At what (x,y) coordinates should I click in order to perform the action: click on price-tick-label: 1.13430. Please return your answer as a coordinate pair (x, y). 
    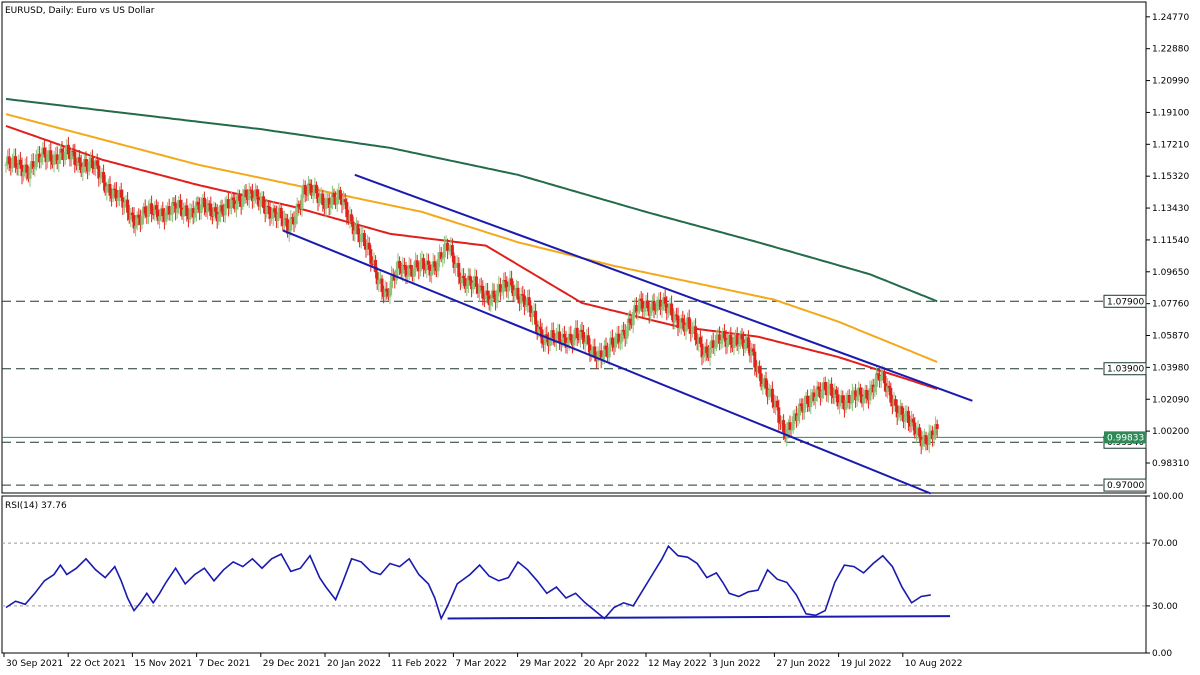
    Looking at the image, I should click on (1170, 209).